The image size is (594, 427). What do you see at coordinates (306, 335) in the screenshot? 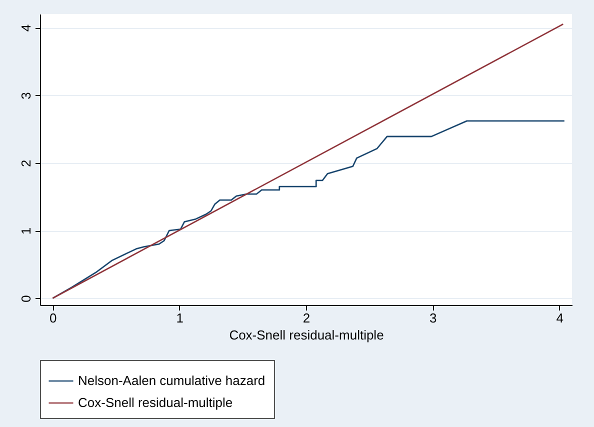
I see `x-axis-title: Cox-Snell residual-multiple` at bounding box center [306, 335].